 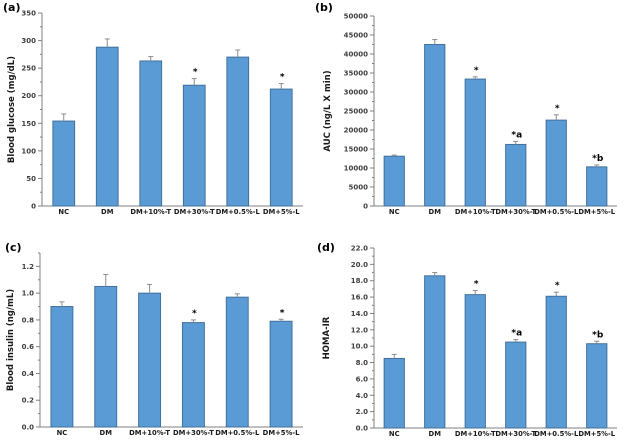 What do you see at coordinates (28, 267) in the screenshot?
I see `y-tick-label: 1.2` at bounding box center [28, 267].